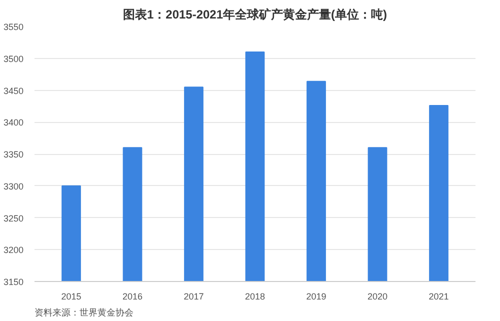 This screenshot has height=321, width=500. What do you see at coordinates (13, 123) in the screenshot?
I see `y-tick-label: 3400` at bounding box center [13, 123].